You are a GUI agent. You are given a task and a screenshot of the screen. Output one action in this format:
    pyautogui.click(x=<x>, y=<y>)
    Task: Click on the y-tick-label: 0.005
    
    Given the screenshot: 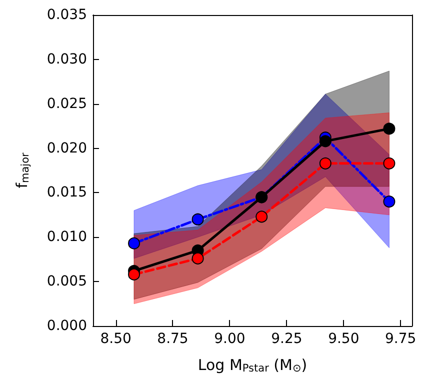 What is the action you would take?
    pyautogui.click(x=66, y=282)
    